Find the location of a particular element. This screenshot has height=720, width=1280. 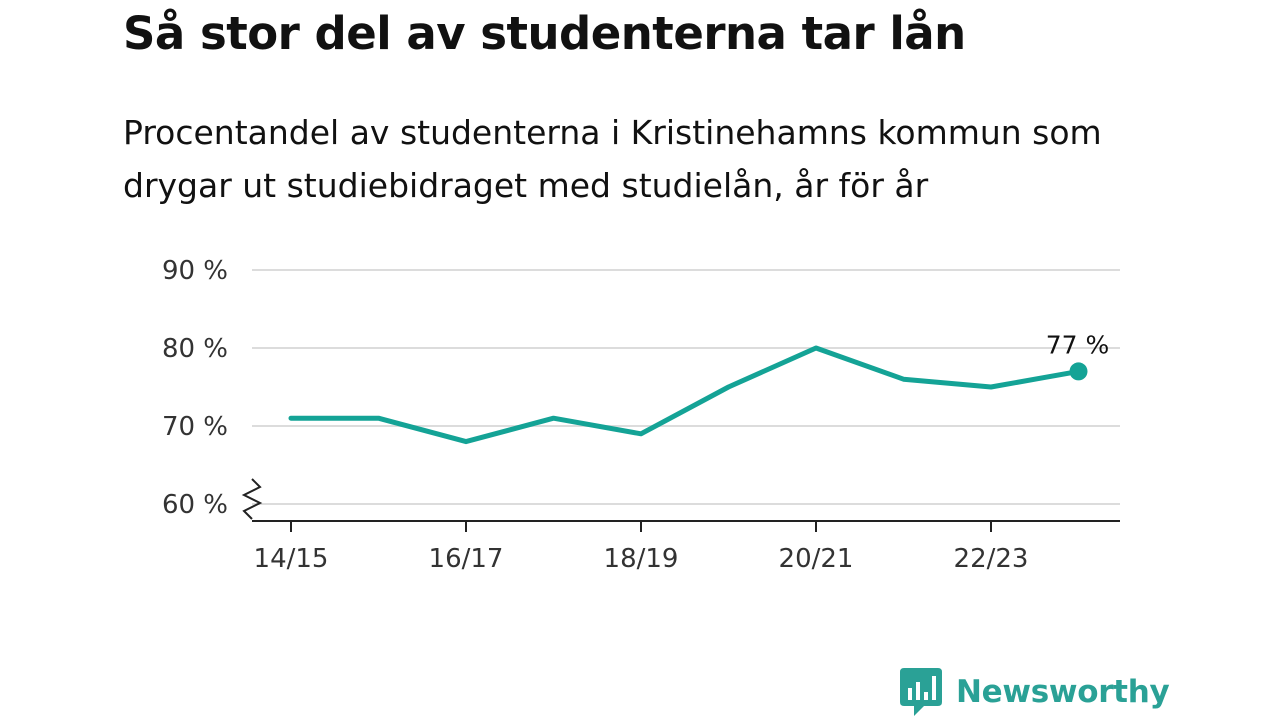

y-axis-tick-labels: 60 % 70 % 80 % 90 % is located at coordinates (195, 388).